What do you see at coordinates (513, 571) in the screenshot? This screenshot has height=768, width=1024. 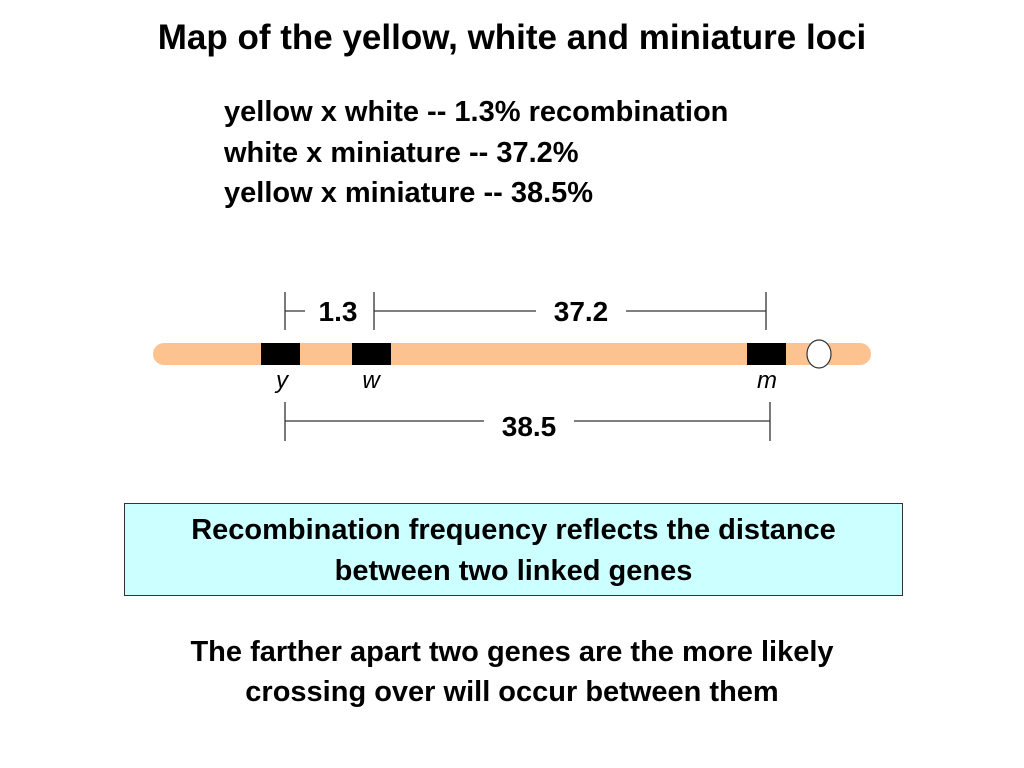 I see `box-line-2: between two linked genes` at bounding box center [513, 571].